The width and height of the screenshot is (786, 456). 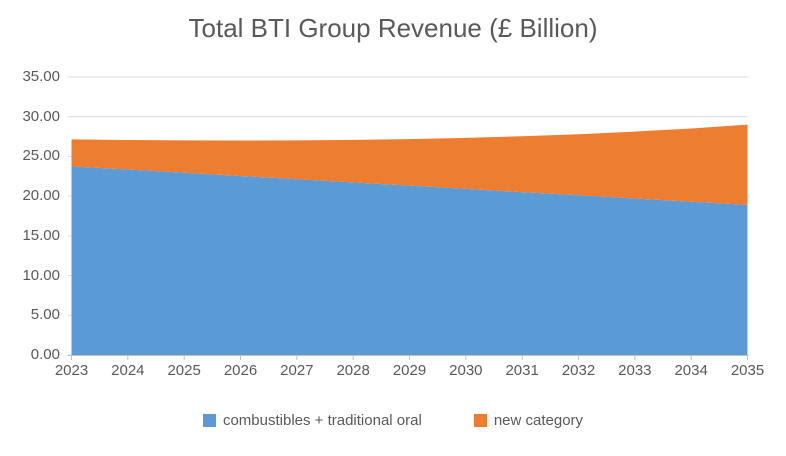 I want to click on legend-item-0: combustibles + traditional oral, so click(x=312, y=420).